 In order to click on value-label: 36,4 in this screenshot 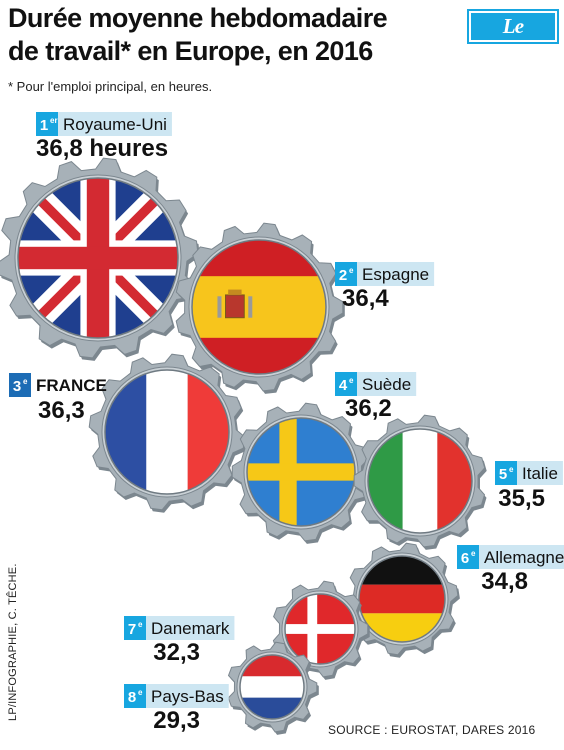, I will do `click(365, 298)`.